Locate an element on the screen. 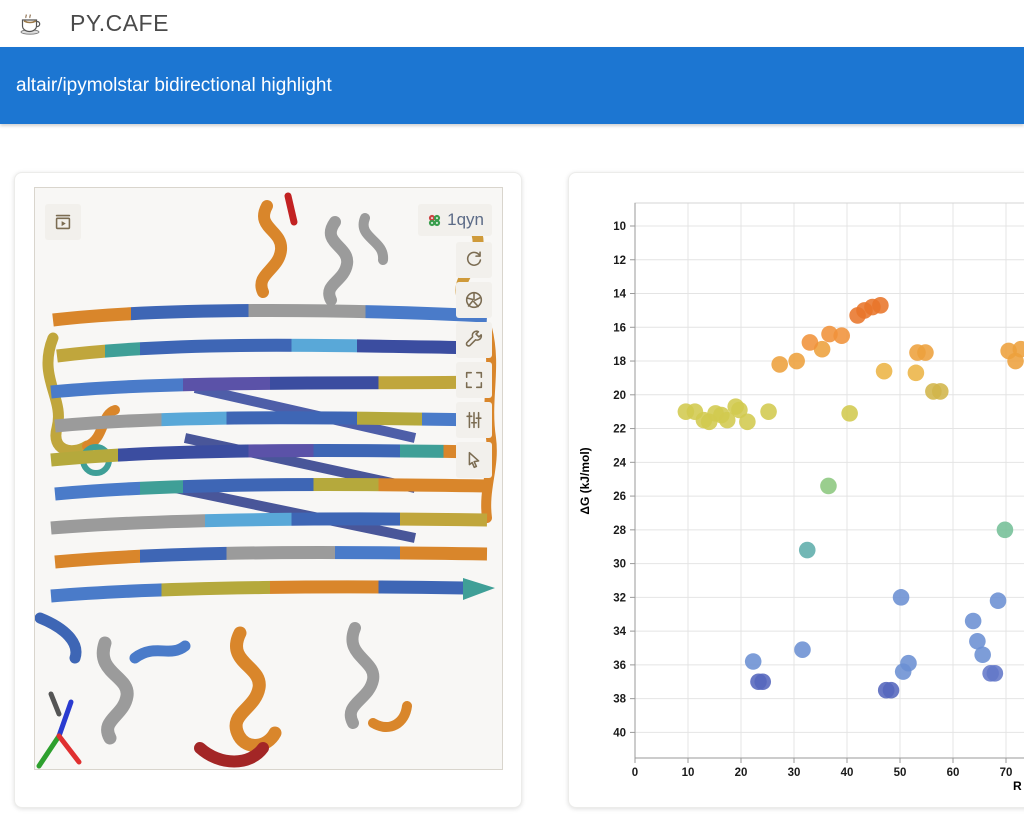  y-tick-label: 40 is located at coordinates (619, 733).